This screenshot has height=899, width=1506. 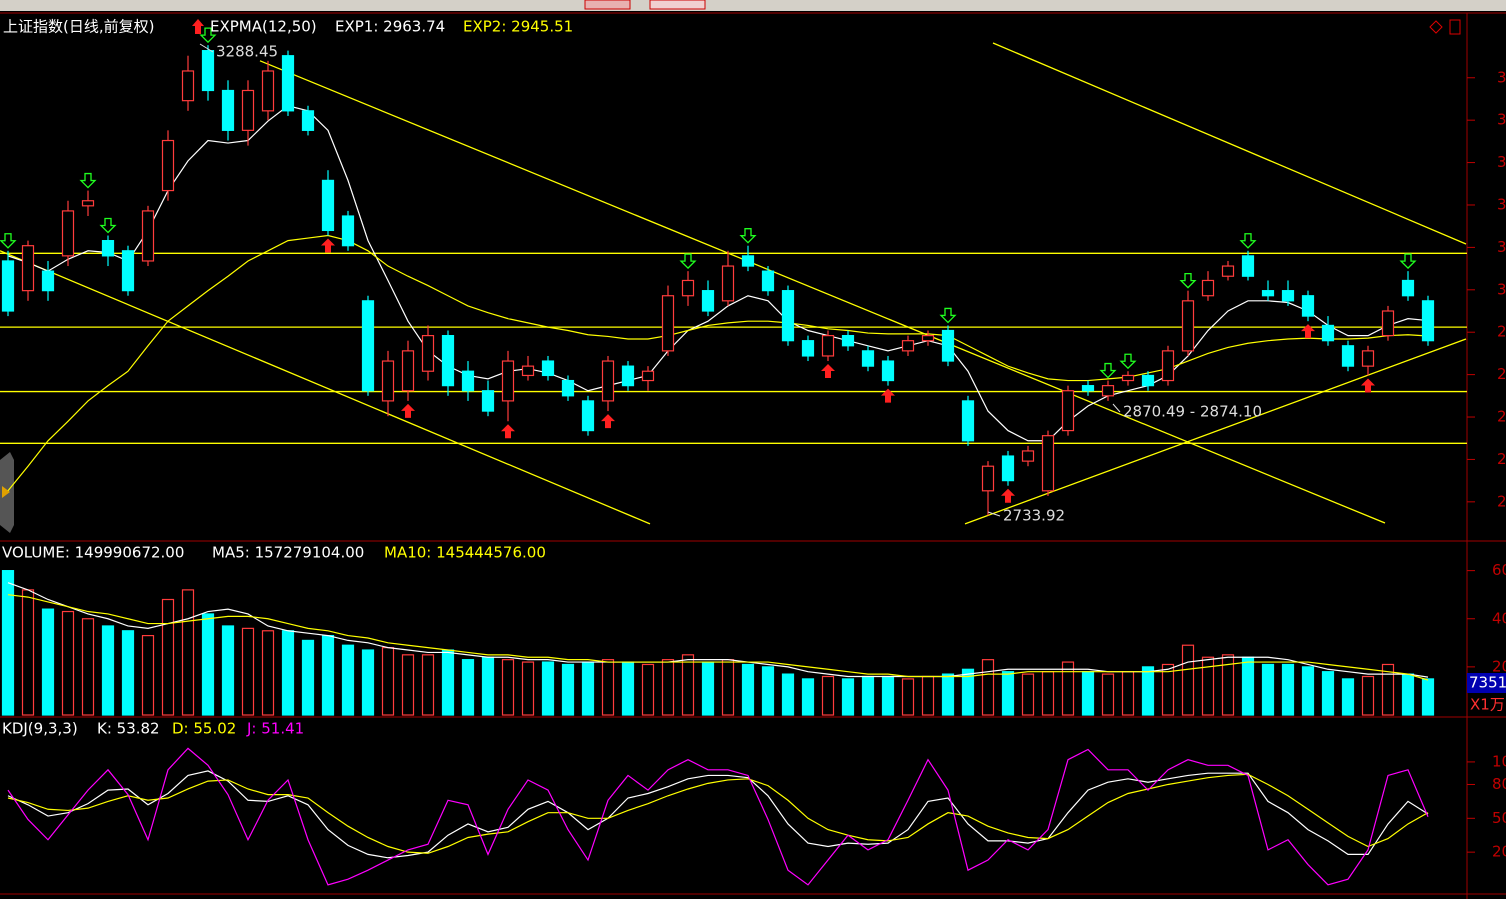 I want to click on annotation: 3288.45, so click(x=247, y=52).